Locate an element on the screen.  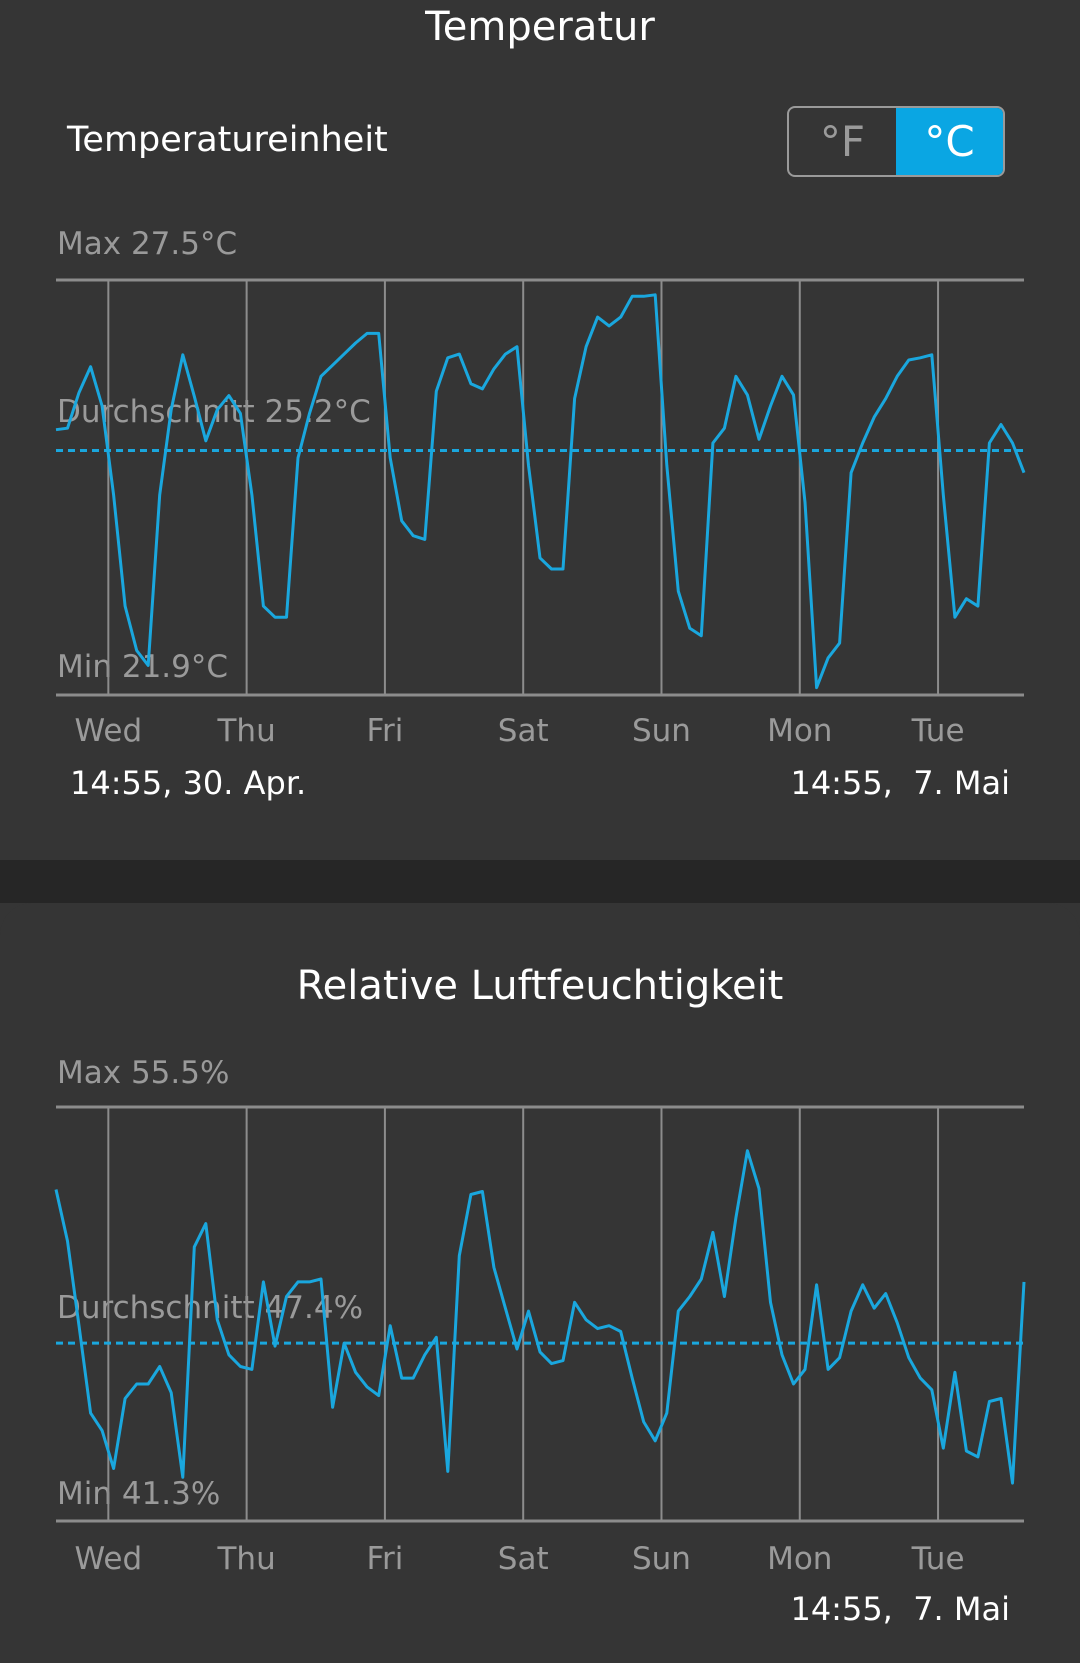
average-label: Durchschnitt 47.4% is located at coordinates (210, 1308).